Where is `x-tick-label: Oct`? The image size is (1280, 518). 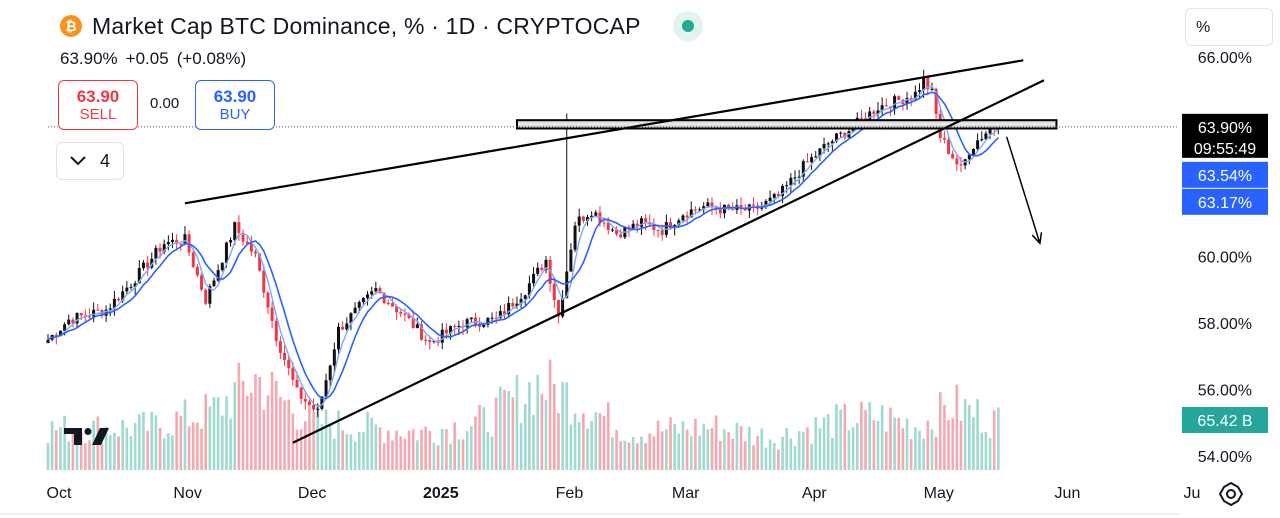
x-tick-label: Oct is located at coordinates (59, 493).